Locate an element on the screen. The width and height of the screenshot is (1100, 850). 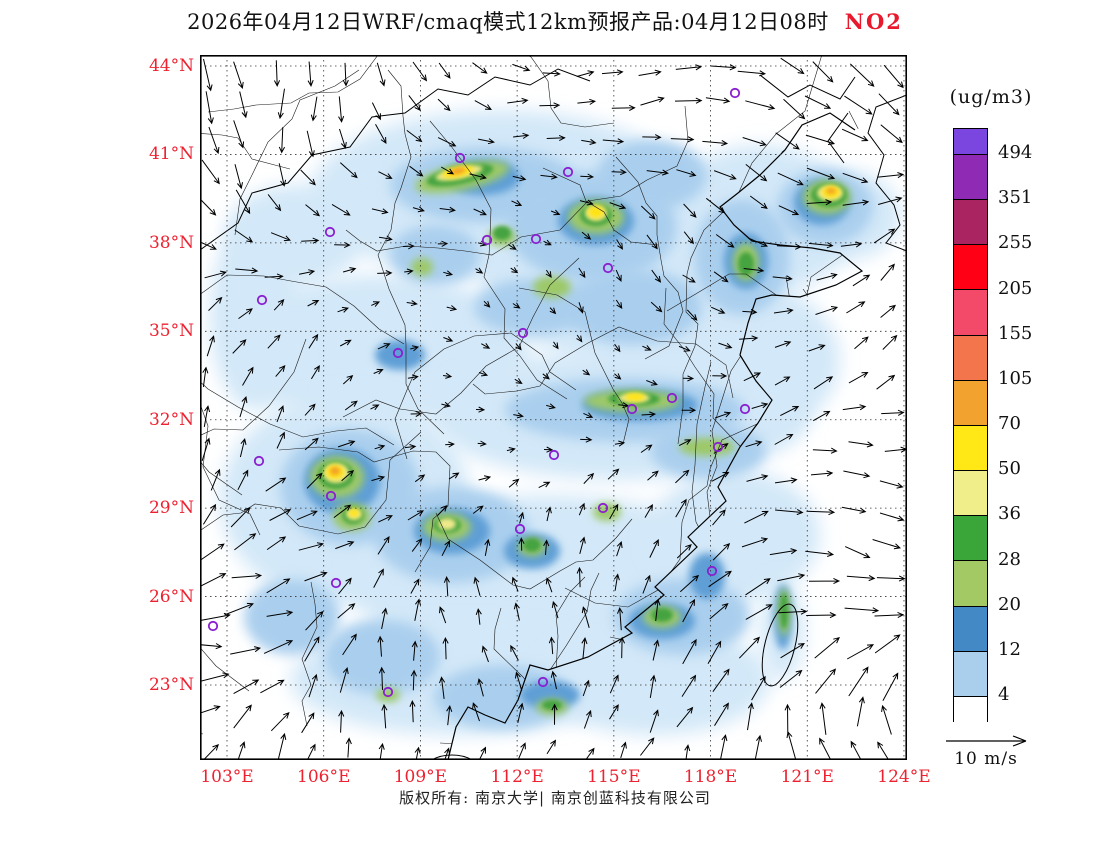
lon-label: 124°E is located at coordinates (904, 777).